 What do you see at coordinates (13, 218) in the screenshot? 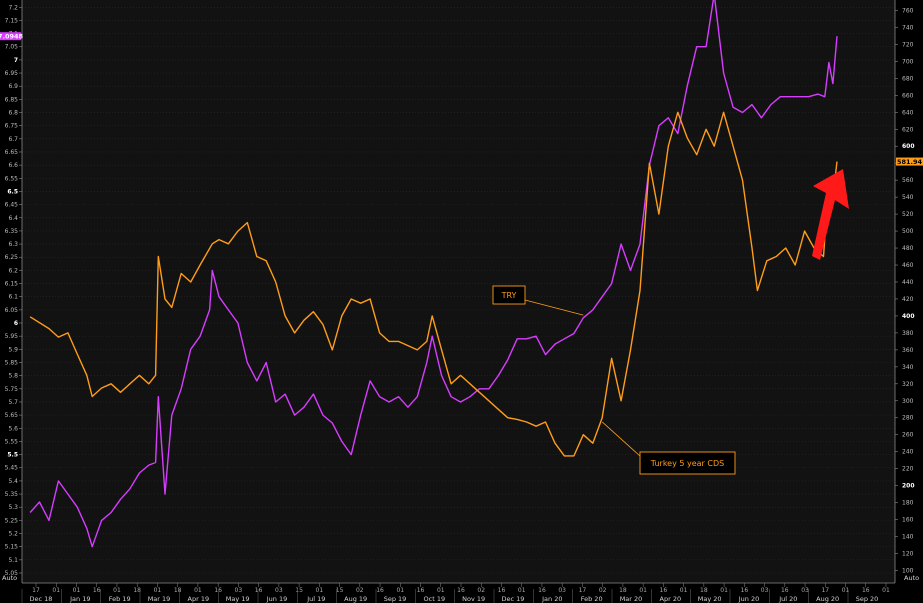
I see `left-tick-label: 6.4` at bounding box center [13, 218].